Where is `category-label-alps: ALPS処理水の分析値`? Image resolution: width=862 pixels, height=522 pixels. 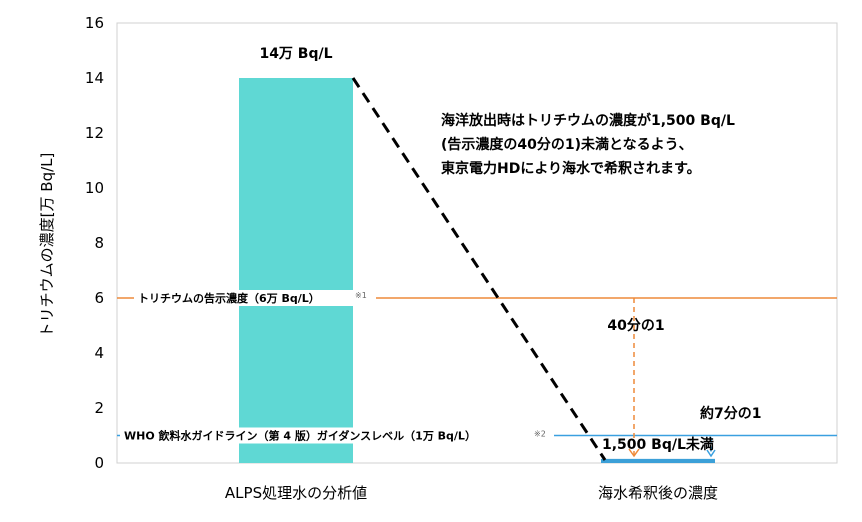
category-label-alps: ALPS処理水の分析値 is located at coordinates (296, 493).